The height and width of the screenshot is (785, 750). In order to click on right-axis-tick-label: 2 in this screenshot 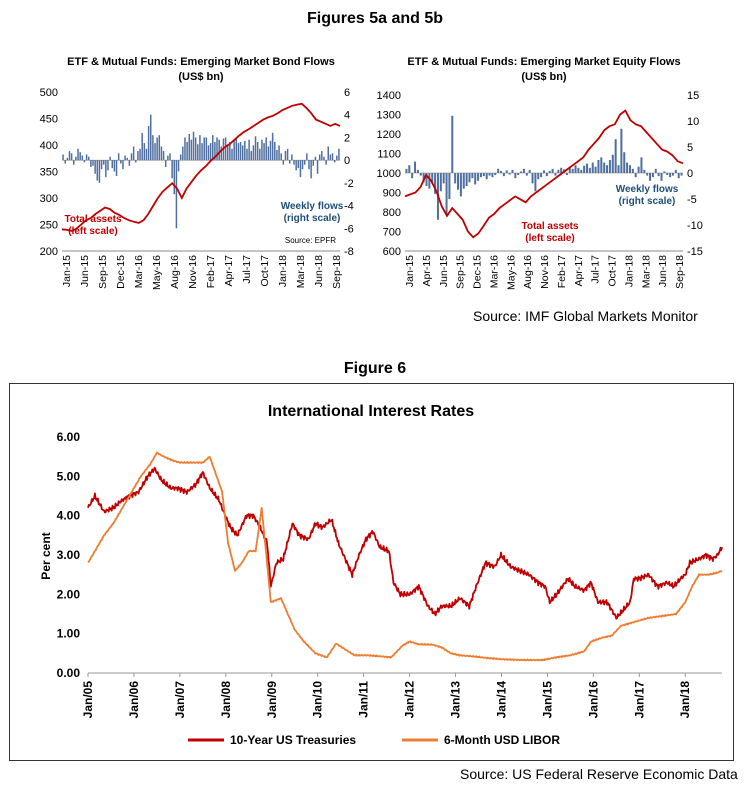, I will do `click(347, 138)`.